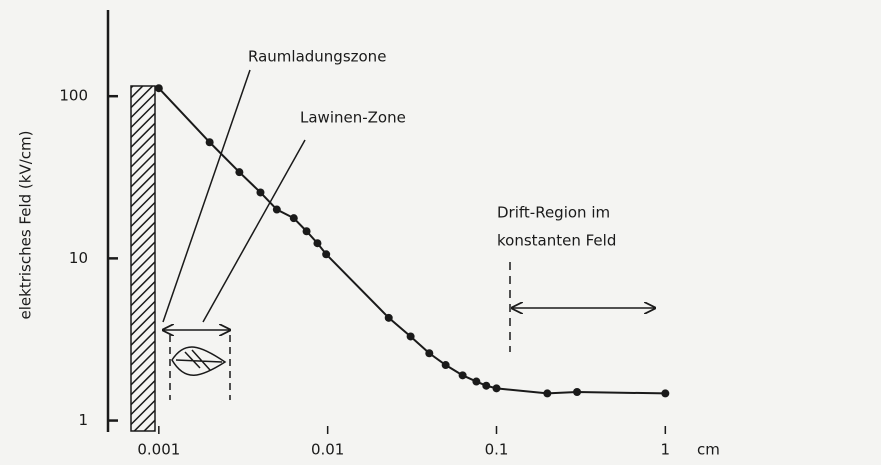  I want to click on y-tick-label: 100, so click(73, 96).